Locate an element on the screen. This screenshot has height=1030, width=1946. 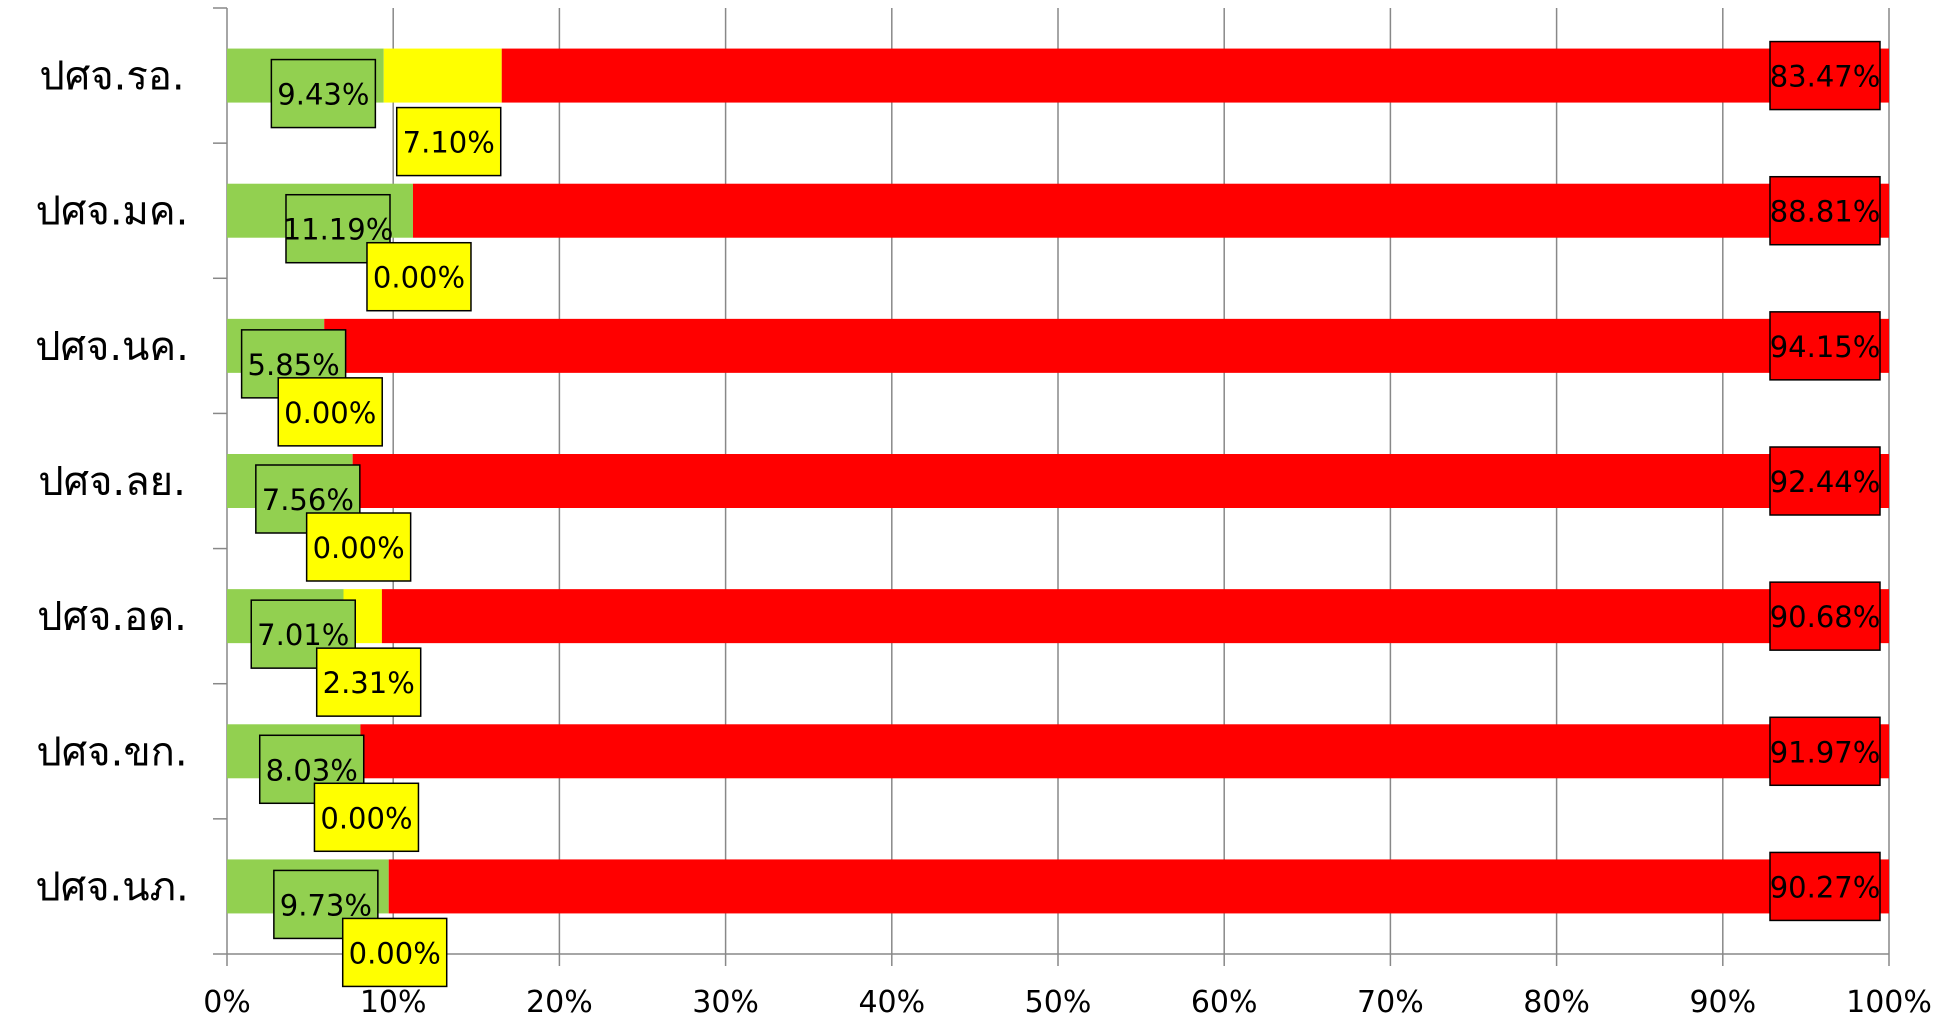
x-tick-label: 70% is located at coordinates (1390, 1002).